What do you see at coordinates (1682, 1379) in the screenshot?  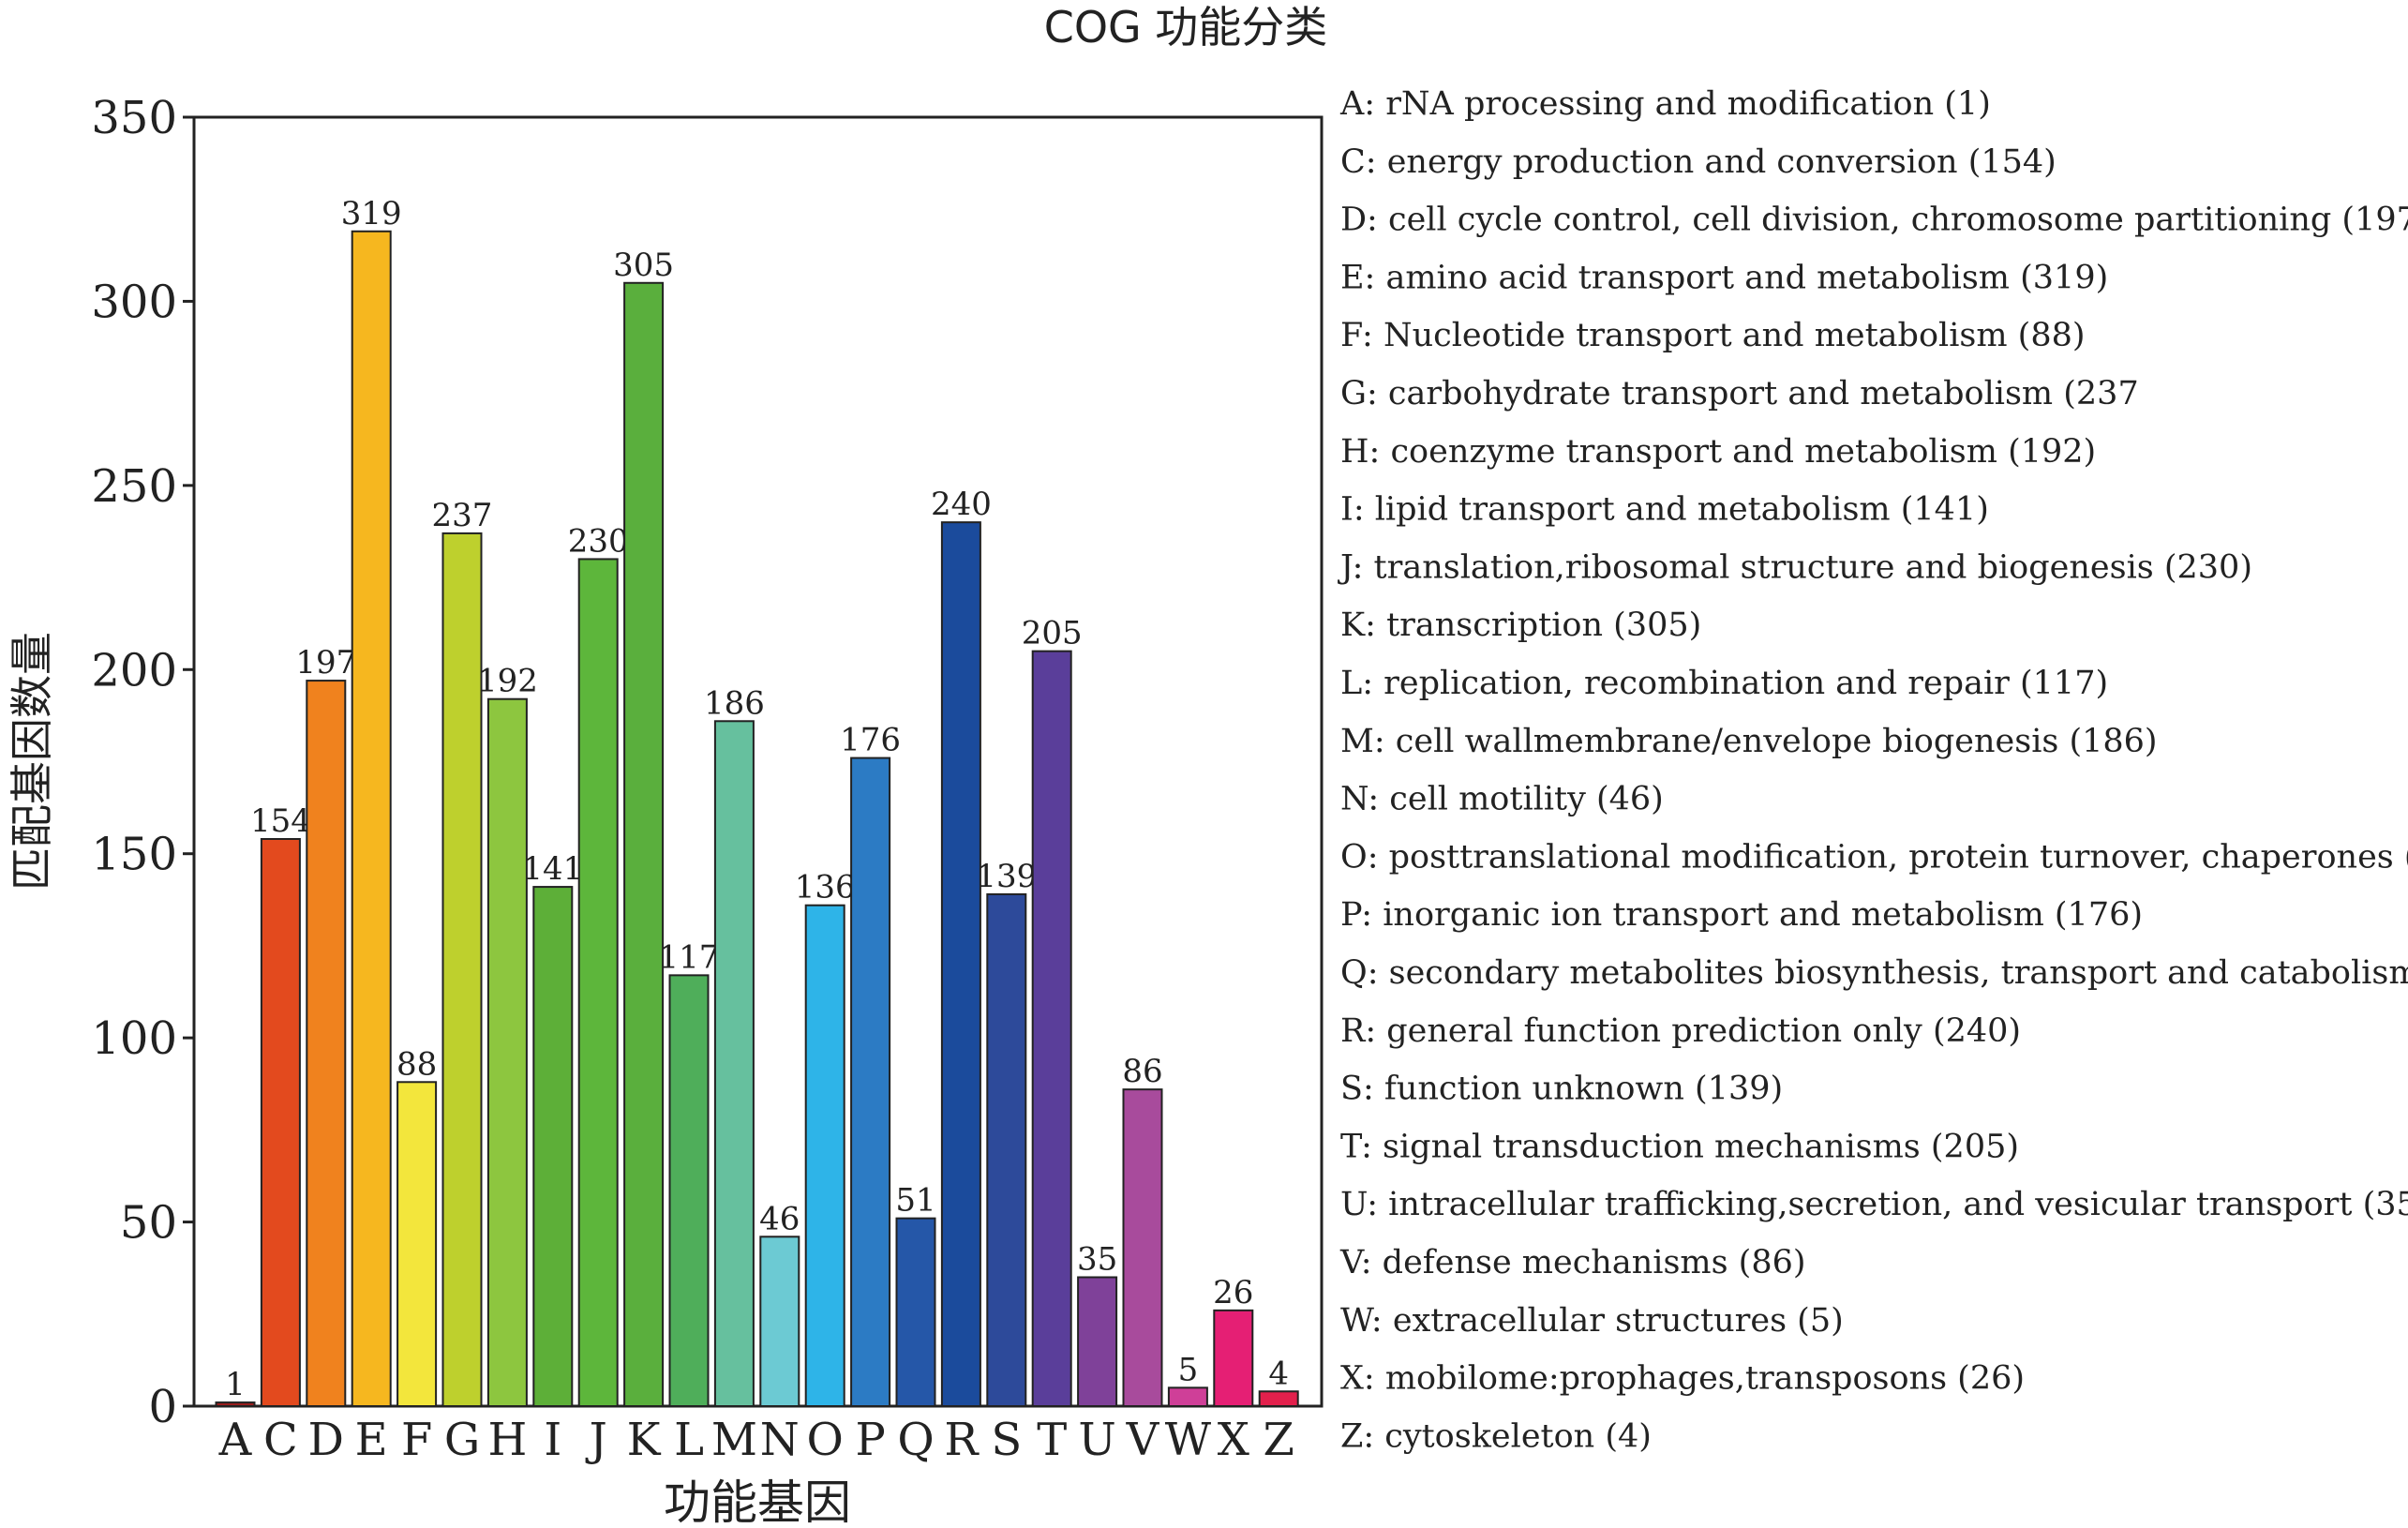 I see `legend-entry: X: mobilome:prophages,transposons (26)` at bounding box center [1682, 1379].